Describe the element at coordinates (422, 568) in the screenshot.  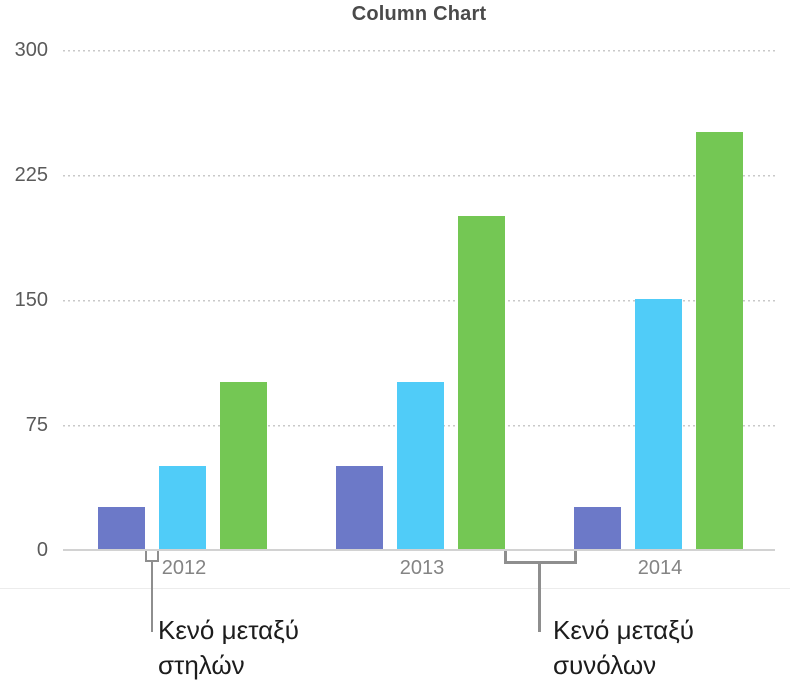
I see `x-tick-label-2013: 2013` at that location.